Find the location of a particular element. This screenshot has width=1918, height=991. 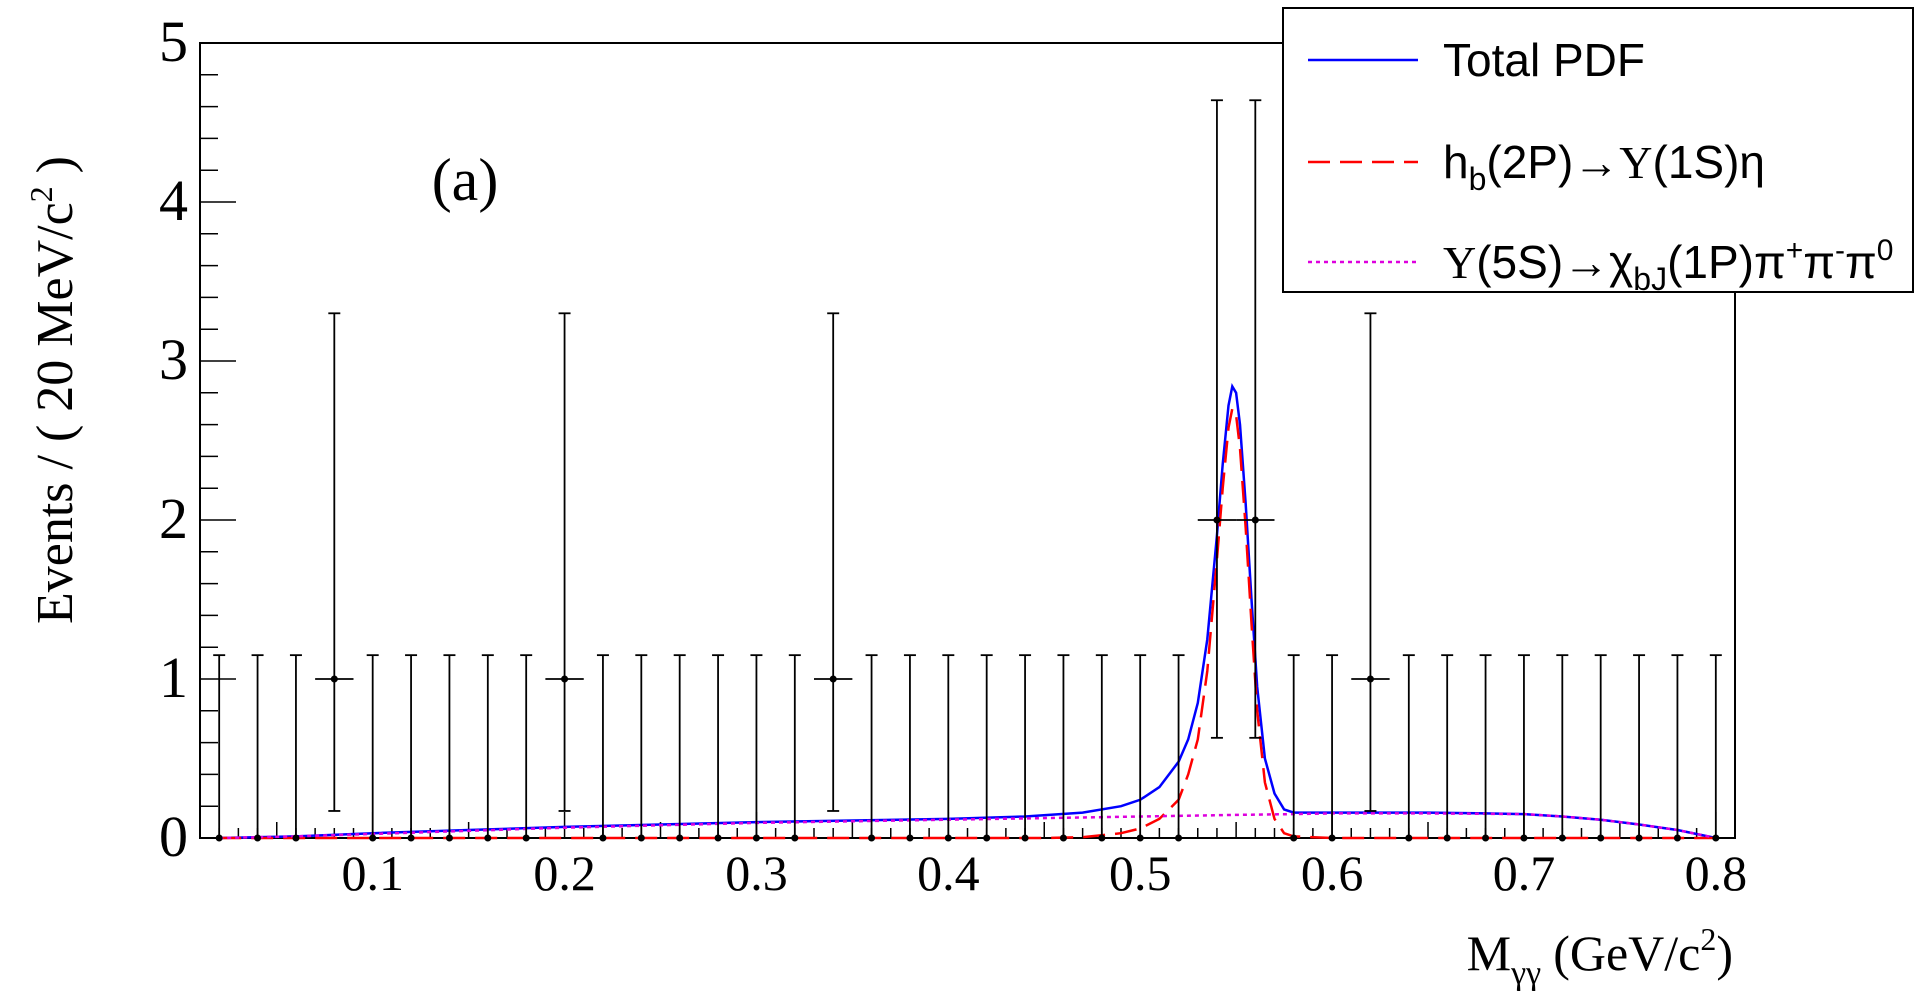

legend-label-part: - is located at coordinates (1840, 250).